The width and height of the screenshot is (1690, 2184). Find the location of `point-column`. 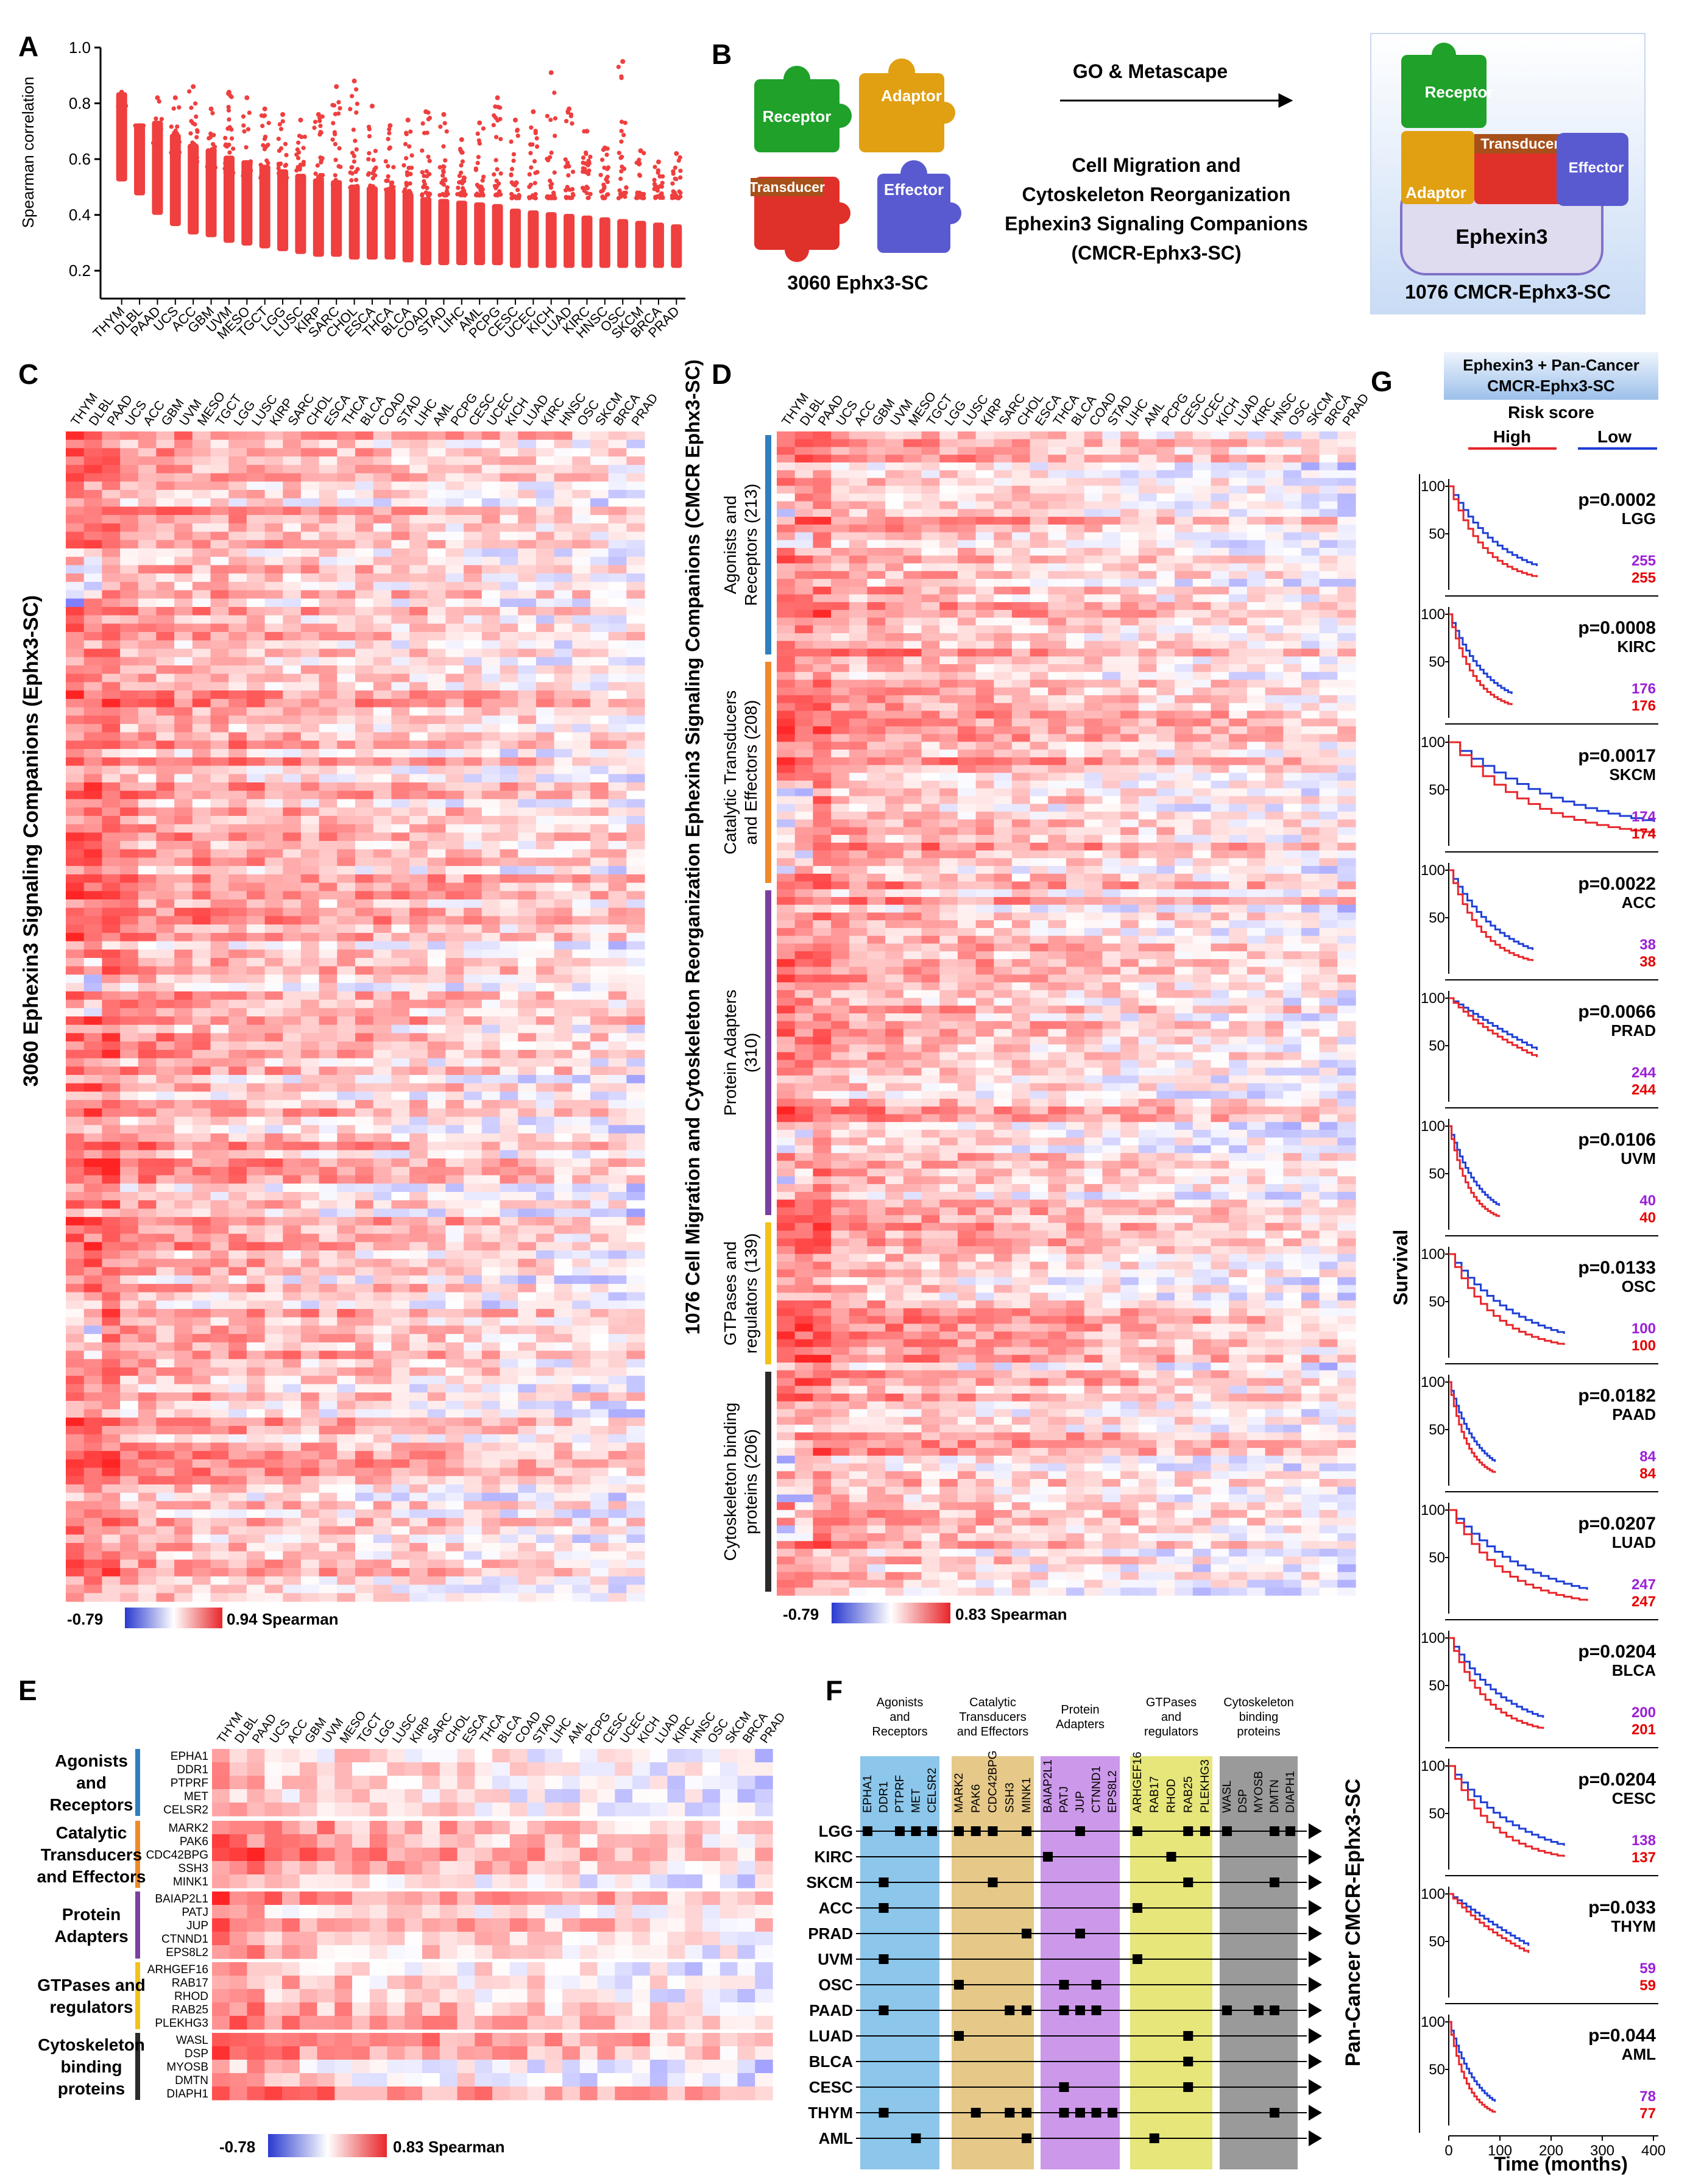

point-column is located at coordinates (140, 161).